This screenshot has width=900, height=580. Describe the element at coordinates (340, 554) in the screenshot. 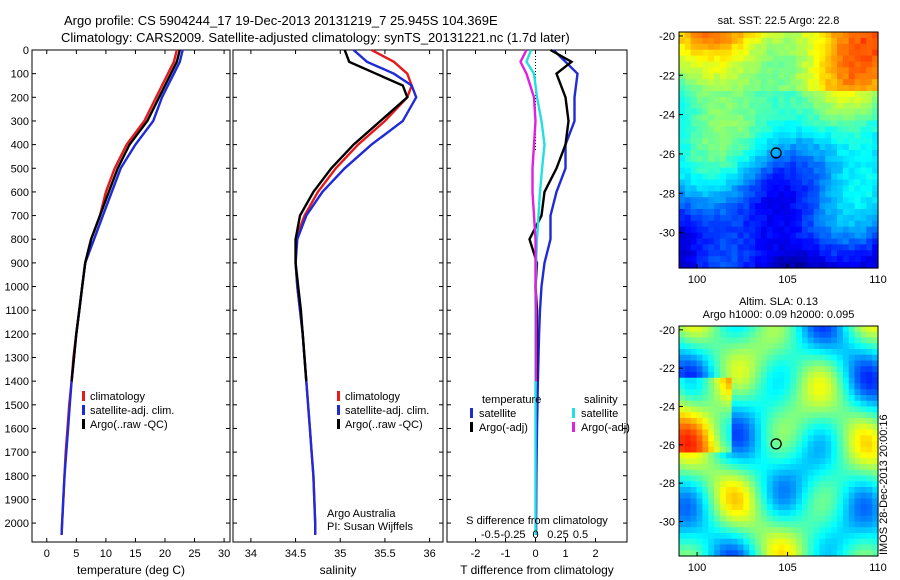

I see `panel-2-xtick-label-2: 35` at that location.